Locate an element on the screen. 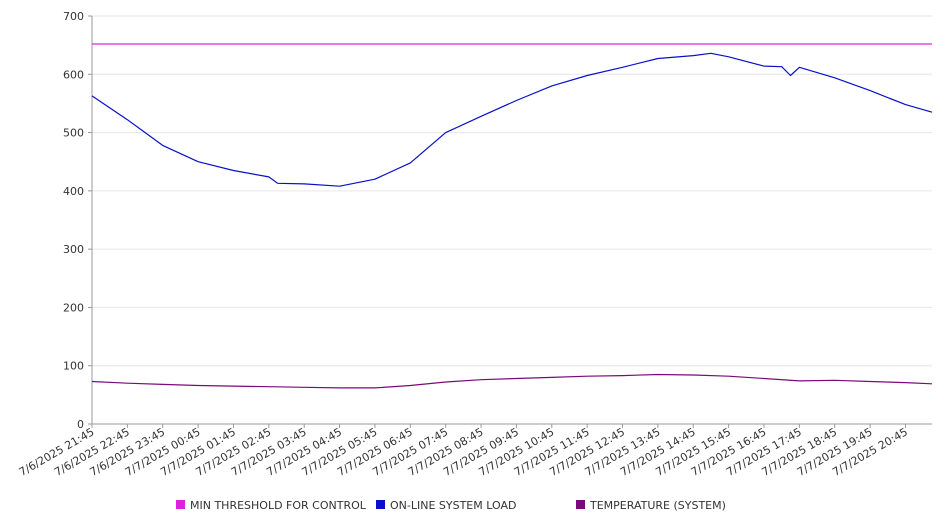 This screenshot has width=946, height=526. y-tick-label: 600 is located at coordinates (73, 74).